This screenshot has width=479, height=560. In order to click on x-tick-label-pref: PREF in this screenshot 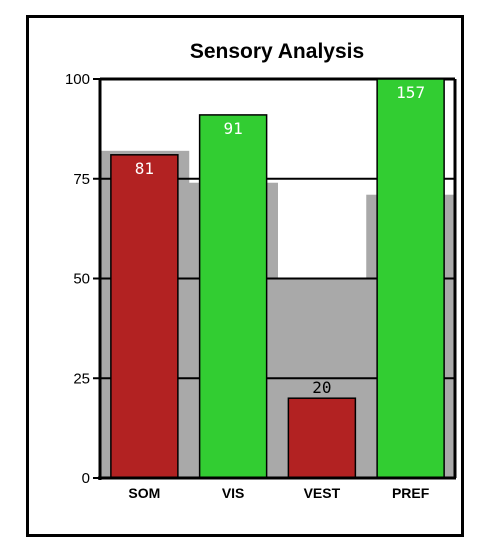, I will do `click(411, 493)`.